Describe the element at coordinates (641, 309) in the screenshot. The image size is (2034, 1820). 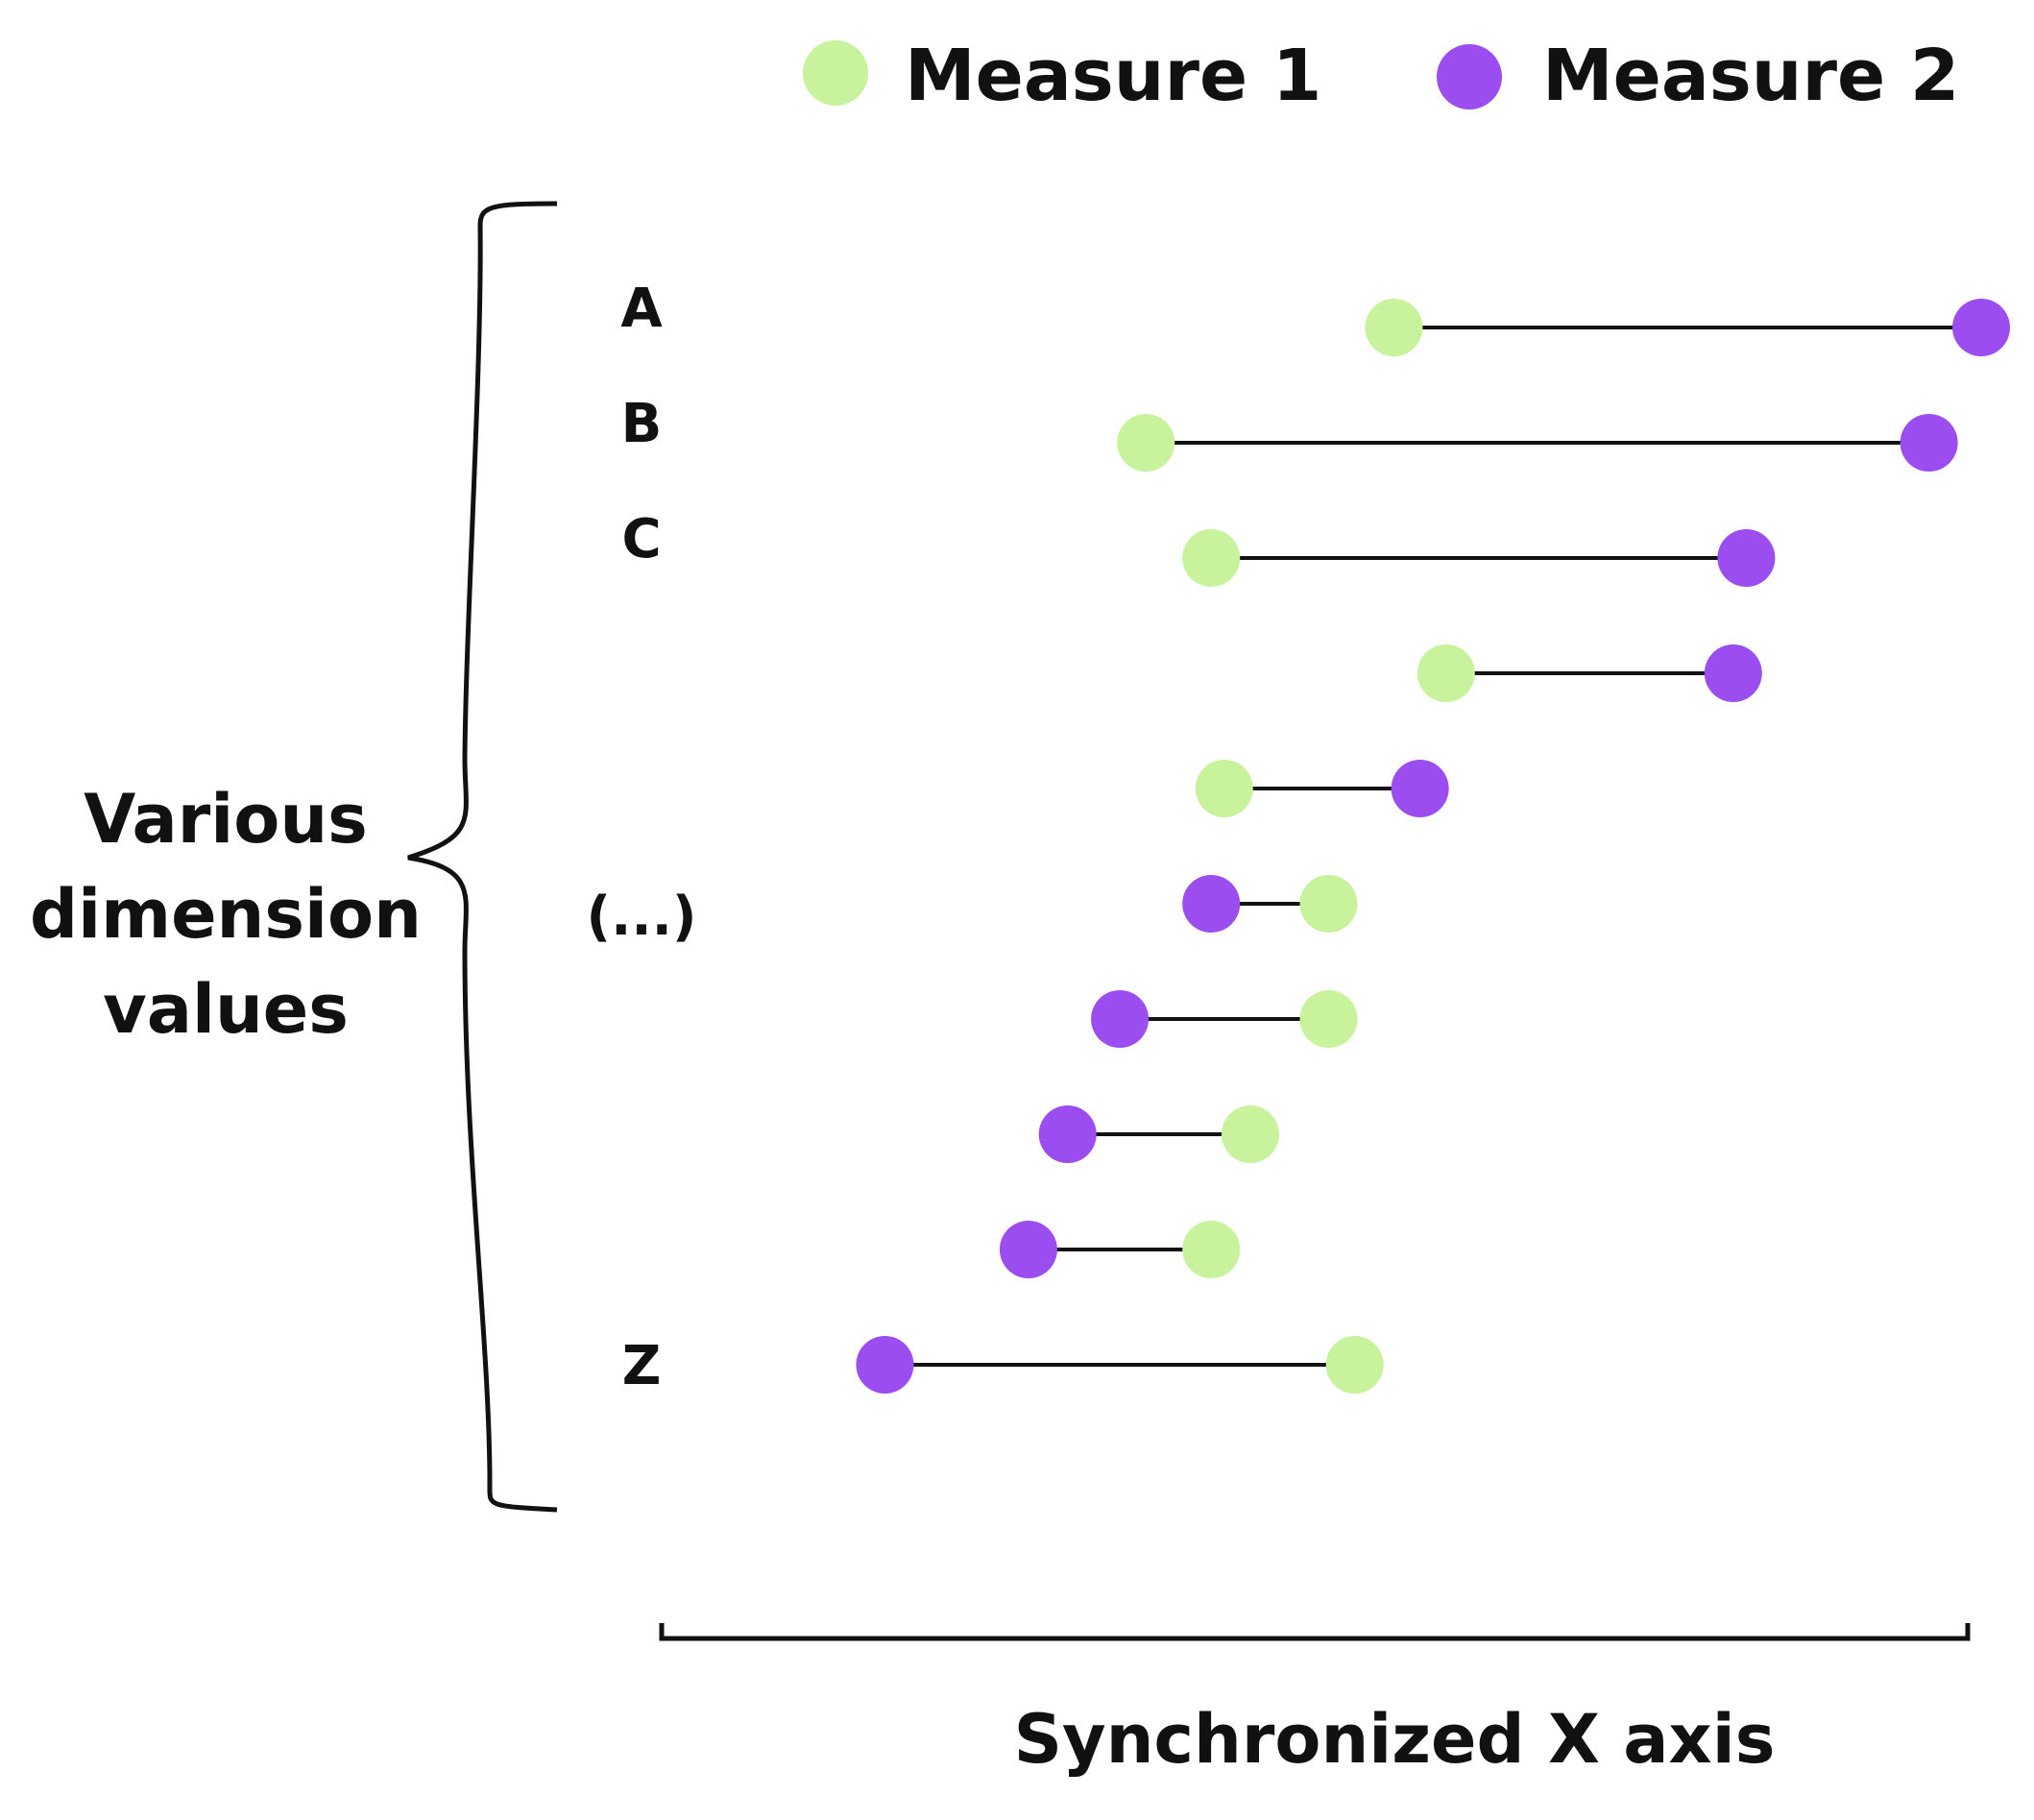
I see `category-label: A` at that location.